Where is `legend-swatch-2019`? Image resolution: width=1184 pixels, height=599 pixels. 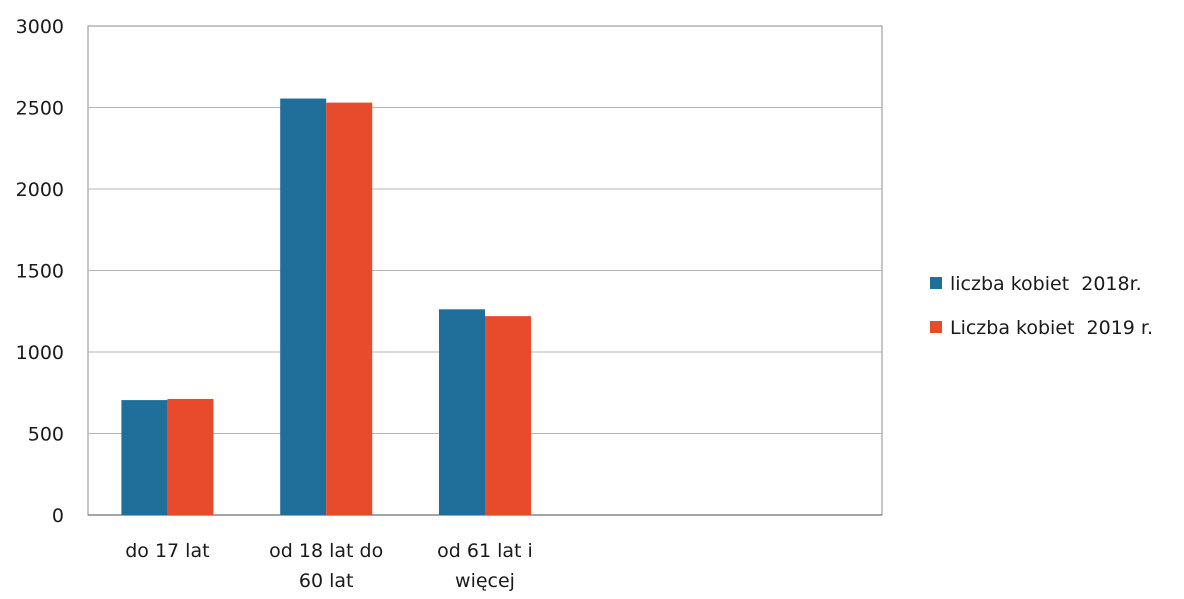
legend-swatch-2019 is located at coordinates (936, 327).